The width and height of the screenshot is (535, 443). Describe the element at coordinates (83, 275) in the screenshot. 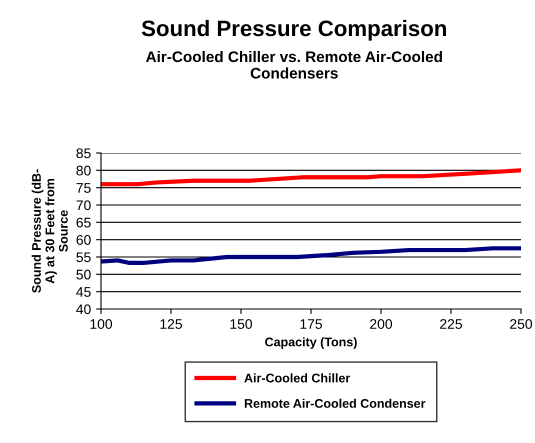

I see `y-tick-label: 50` at that location.